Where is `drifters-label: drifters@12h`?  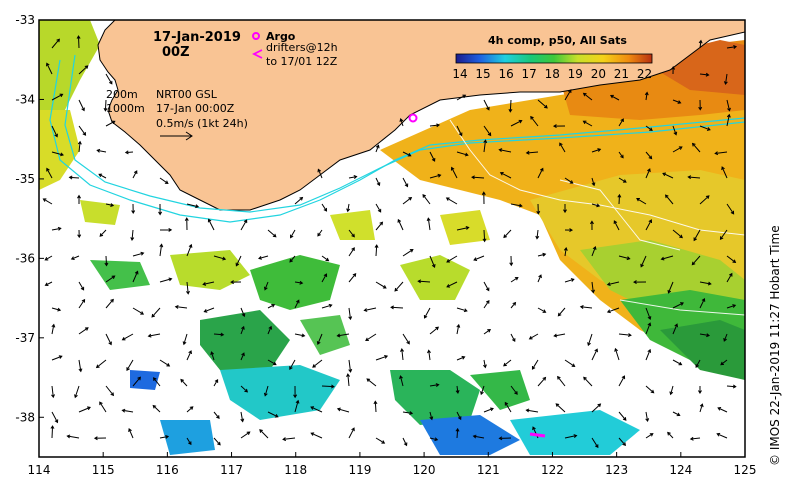 drifters-label: drifters@12h is located at coordinates (302, 47).